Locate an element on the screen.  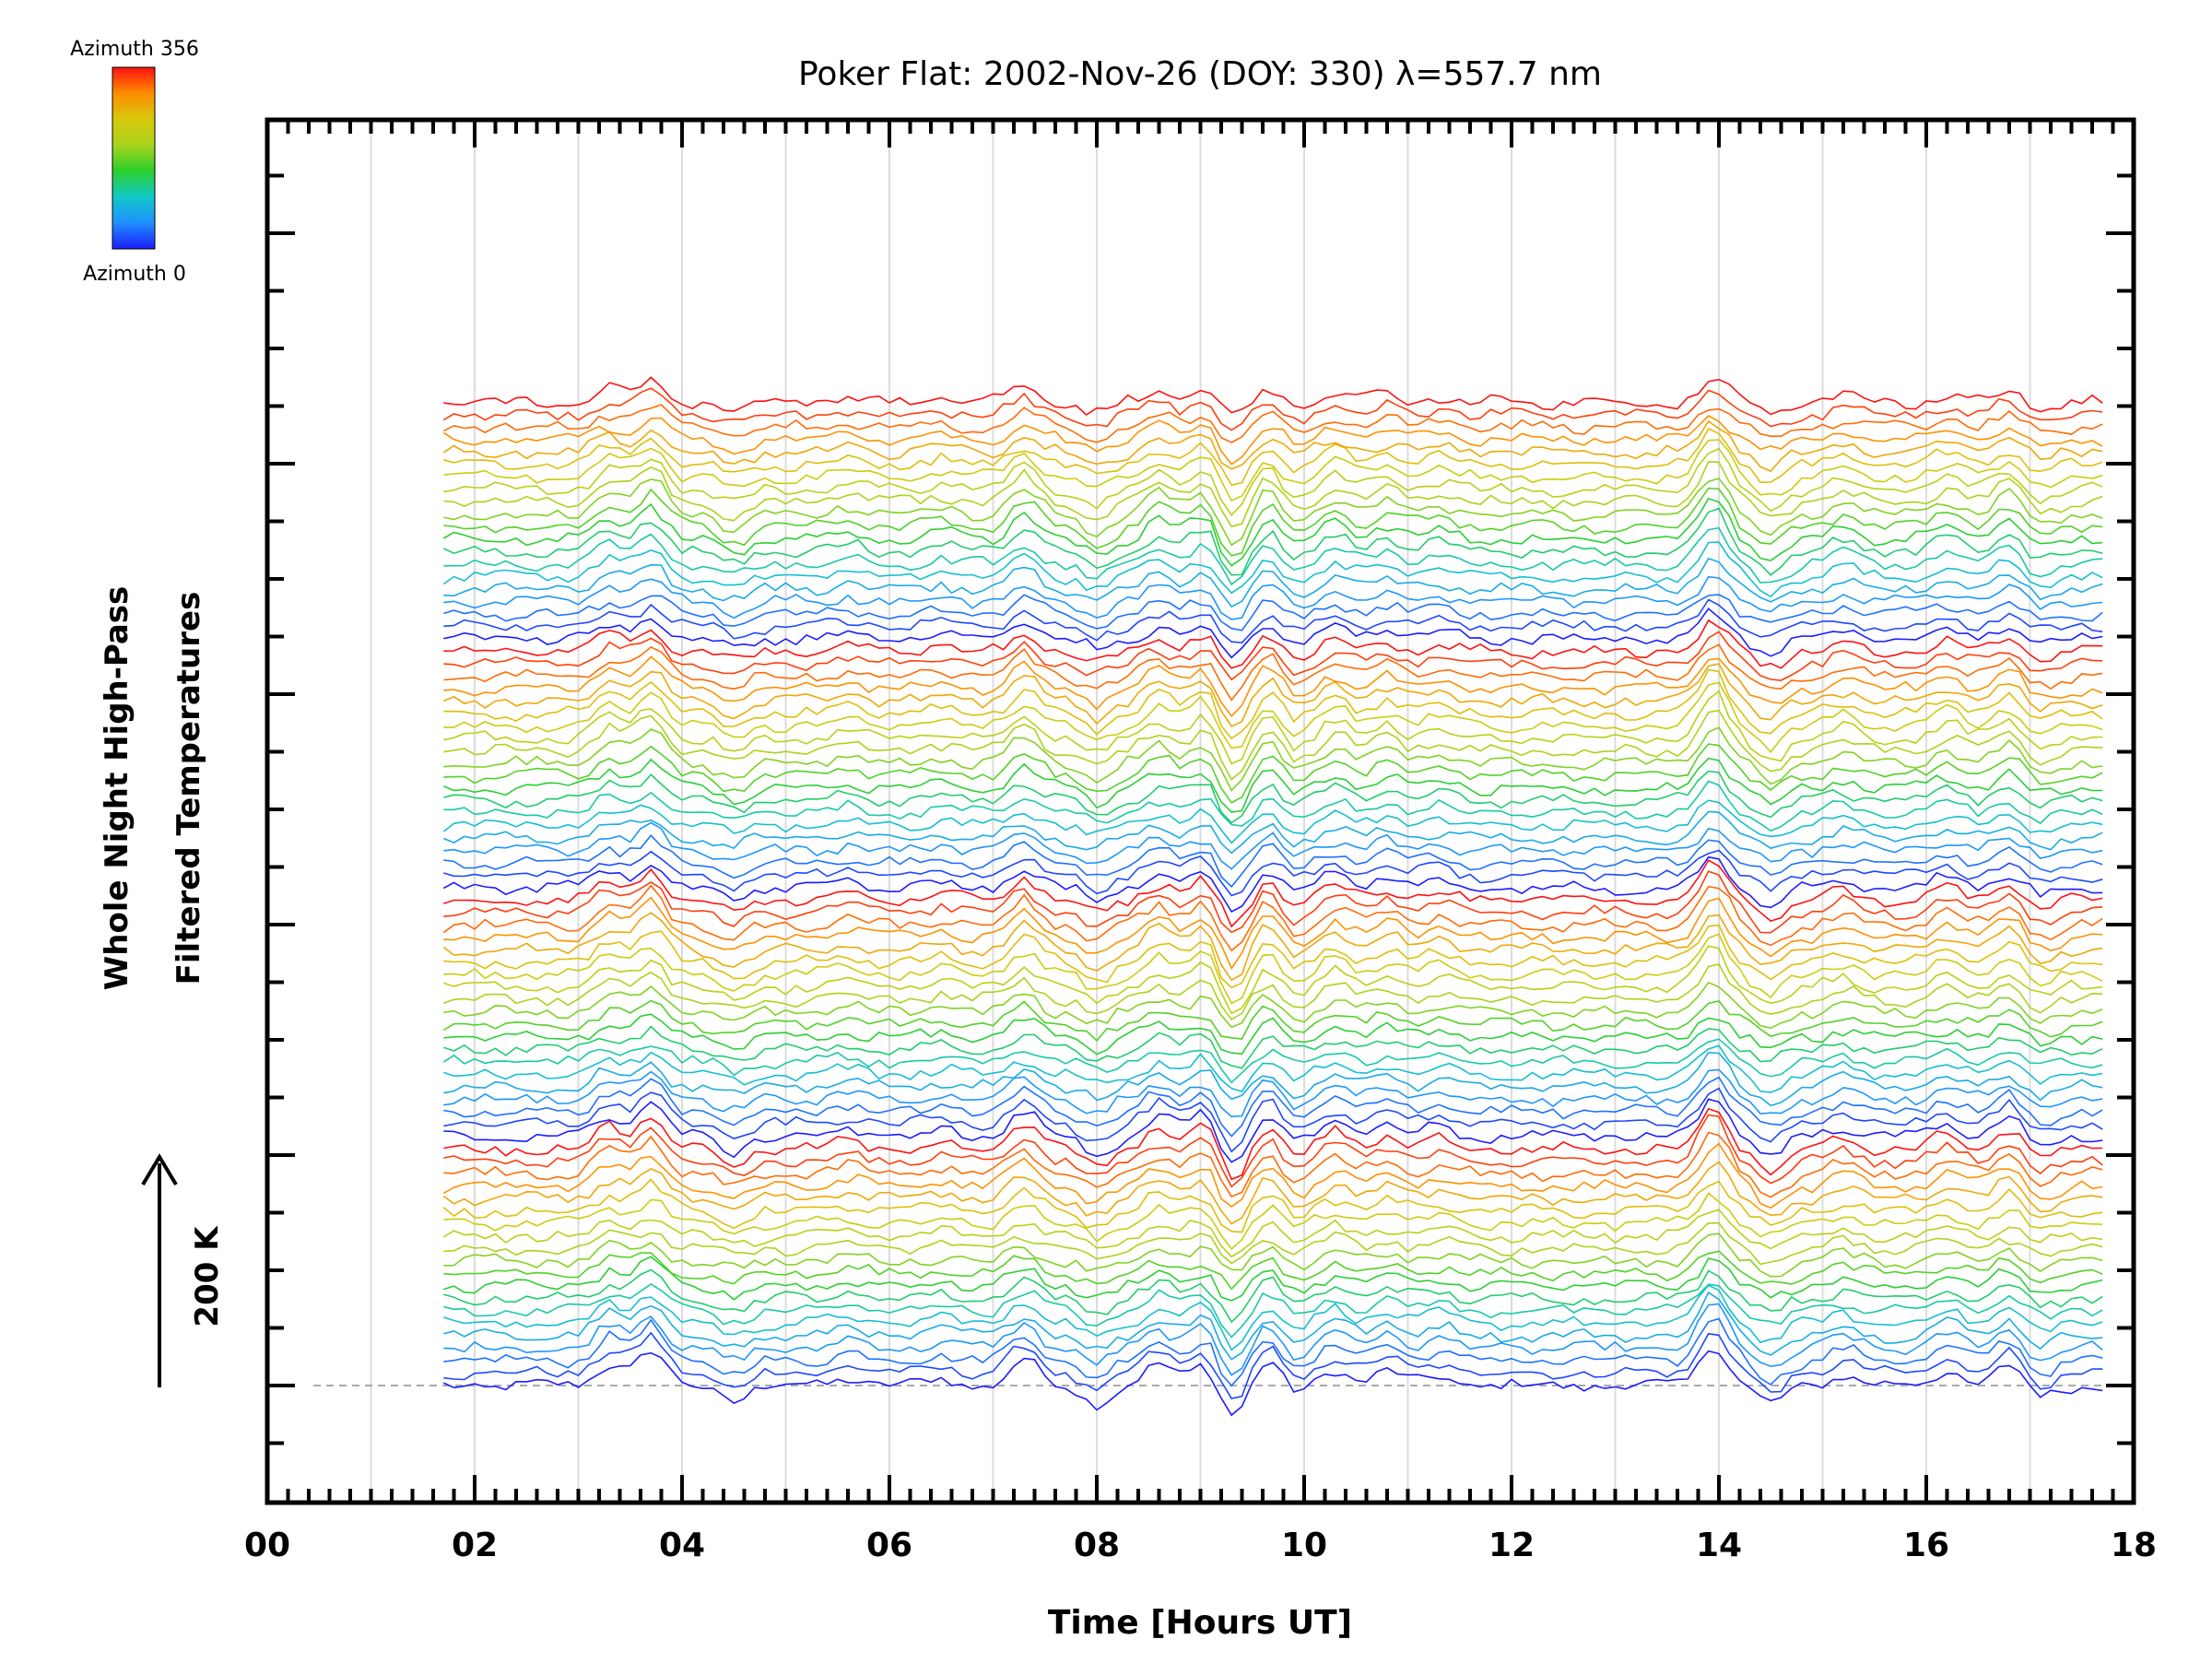
colorbar-bottom-label: Azimuth 0 is located at coordinates (134, 274).